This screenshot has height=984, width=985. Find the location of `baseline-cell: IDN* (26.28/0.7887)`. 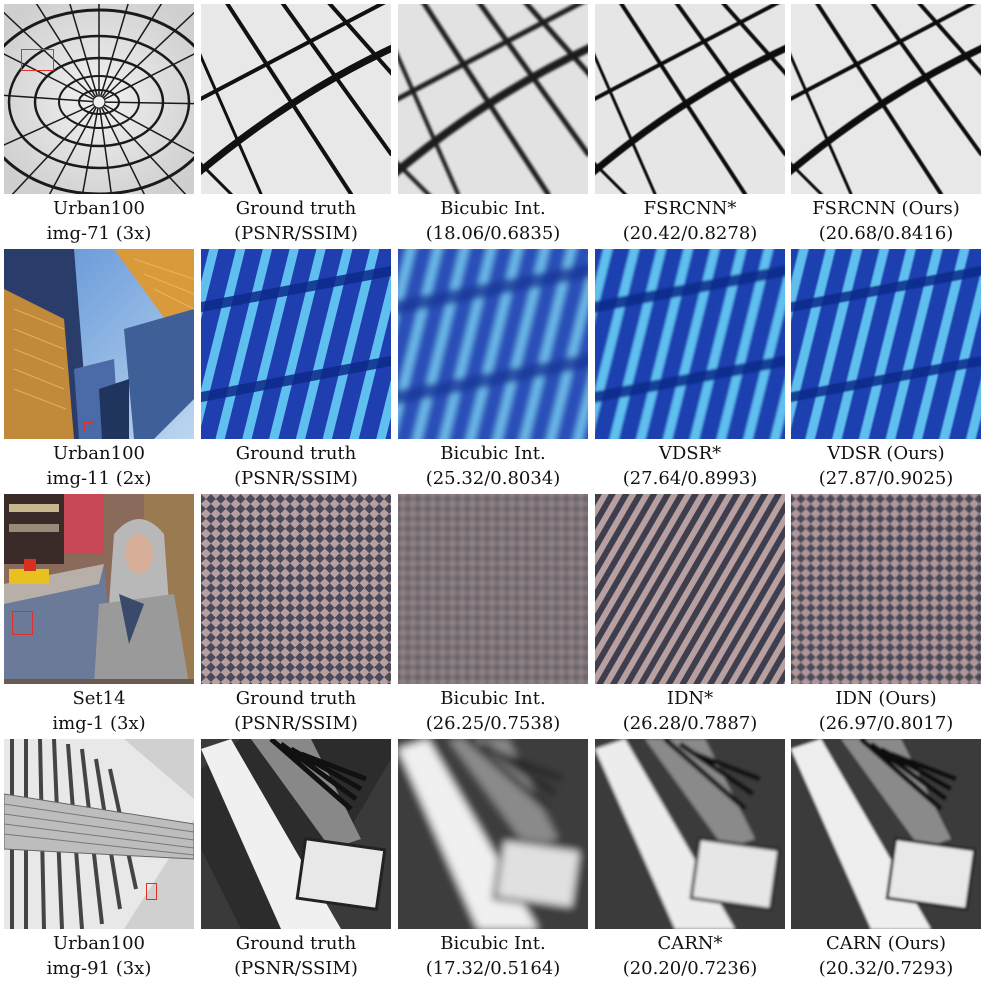

baseline-cell: IDN* (26.28/0.7887) is located at coordinates (690, 616).